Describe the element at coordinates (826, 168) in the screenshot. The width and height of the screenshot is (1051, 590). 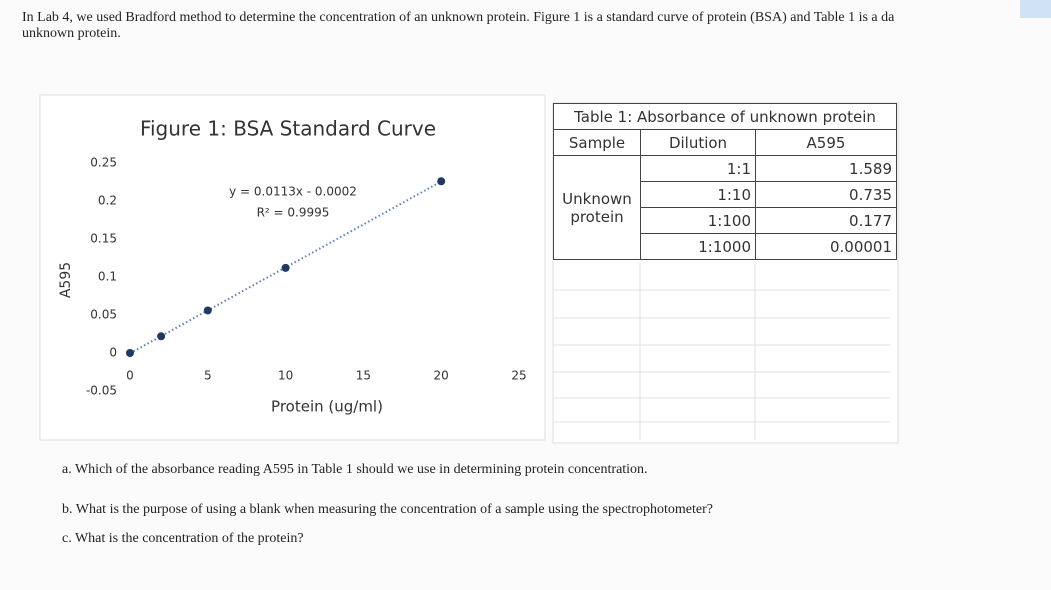
I see `absorbance-cell: 1.589` at that location.